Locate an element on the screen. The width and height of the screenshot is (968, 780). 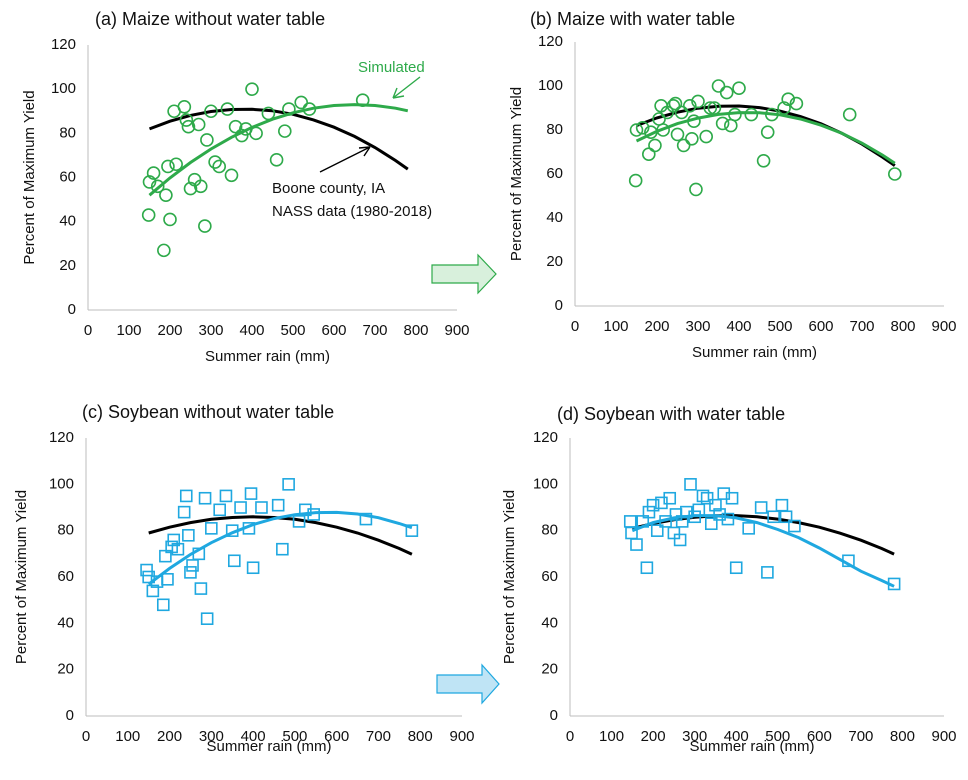
annotation: NASS data (1980-2018) is located at coordinates (352, 211).